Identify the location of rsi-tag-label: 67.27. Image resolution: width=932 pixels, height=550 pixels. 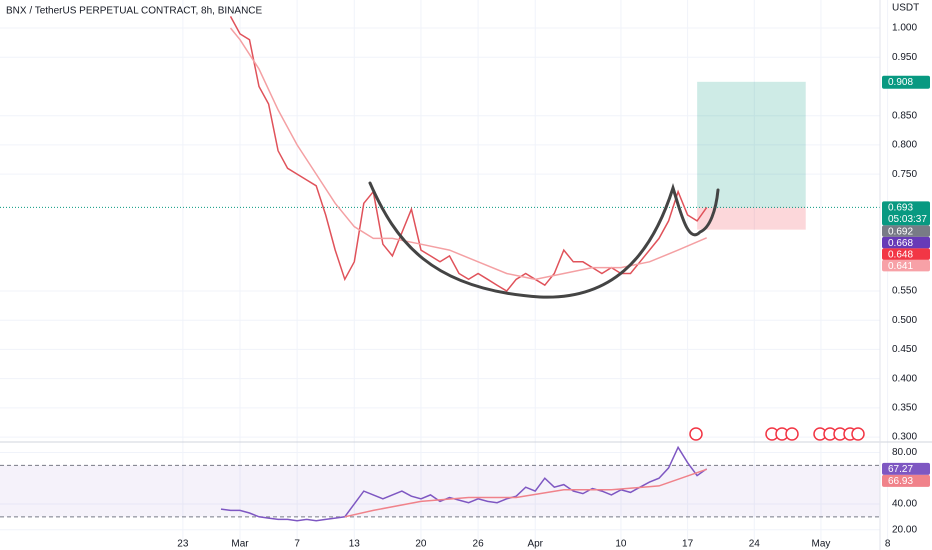
(900, 469).